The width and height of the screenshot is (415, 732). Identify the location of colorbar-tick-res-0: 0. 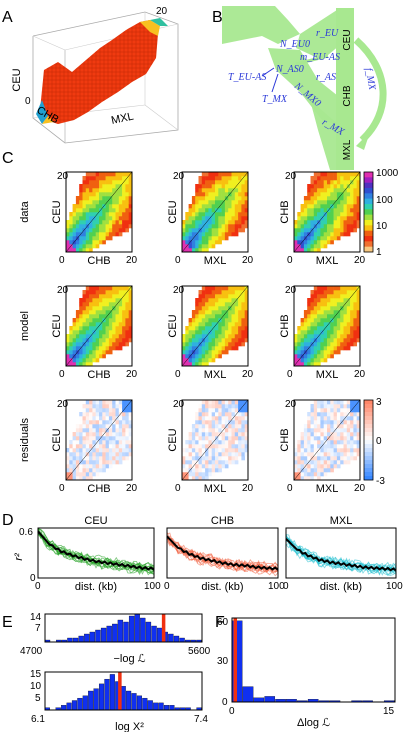
(379, 441).